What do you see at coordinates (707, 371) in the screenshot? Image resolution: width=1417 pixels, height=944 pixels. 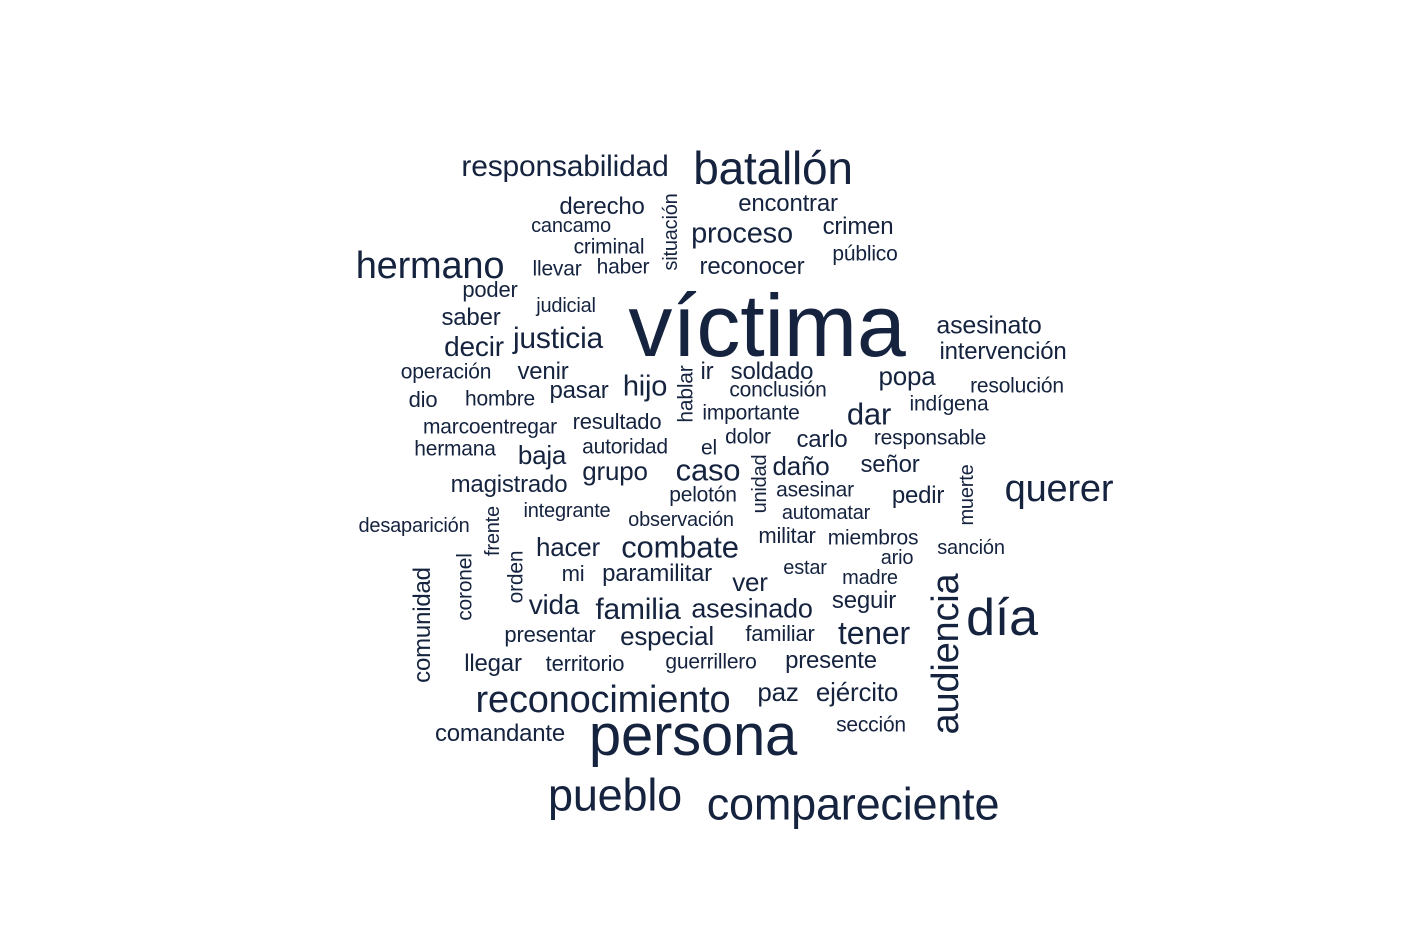 I see `word: ir` at bounding box center [707, 371].